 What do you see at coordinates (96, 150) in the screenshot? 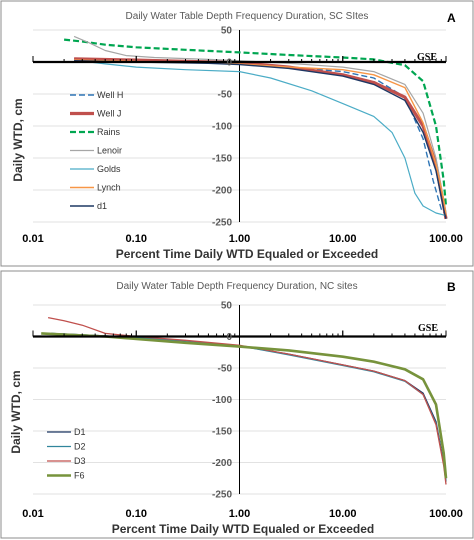
I see `panel-a-legend: Well H Well J Rains Lenoir Golds Lynch d1` at bounding box center [96, 150].